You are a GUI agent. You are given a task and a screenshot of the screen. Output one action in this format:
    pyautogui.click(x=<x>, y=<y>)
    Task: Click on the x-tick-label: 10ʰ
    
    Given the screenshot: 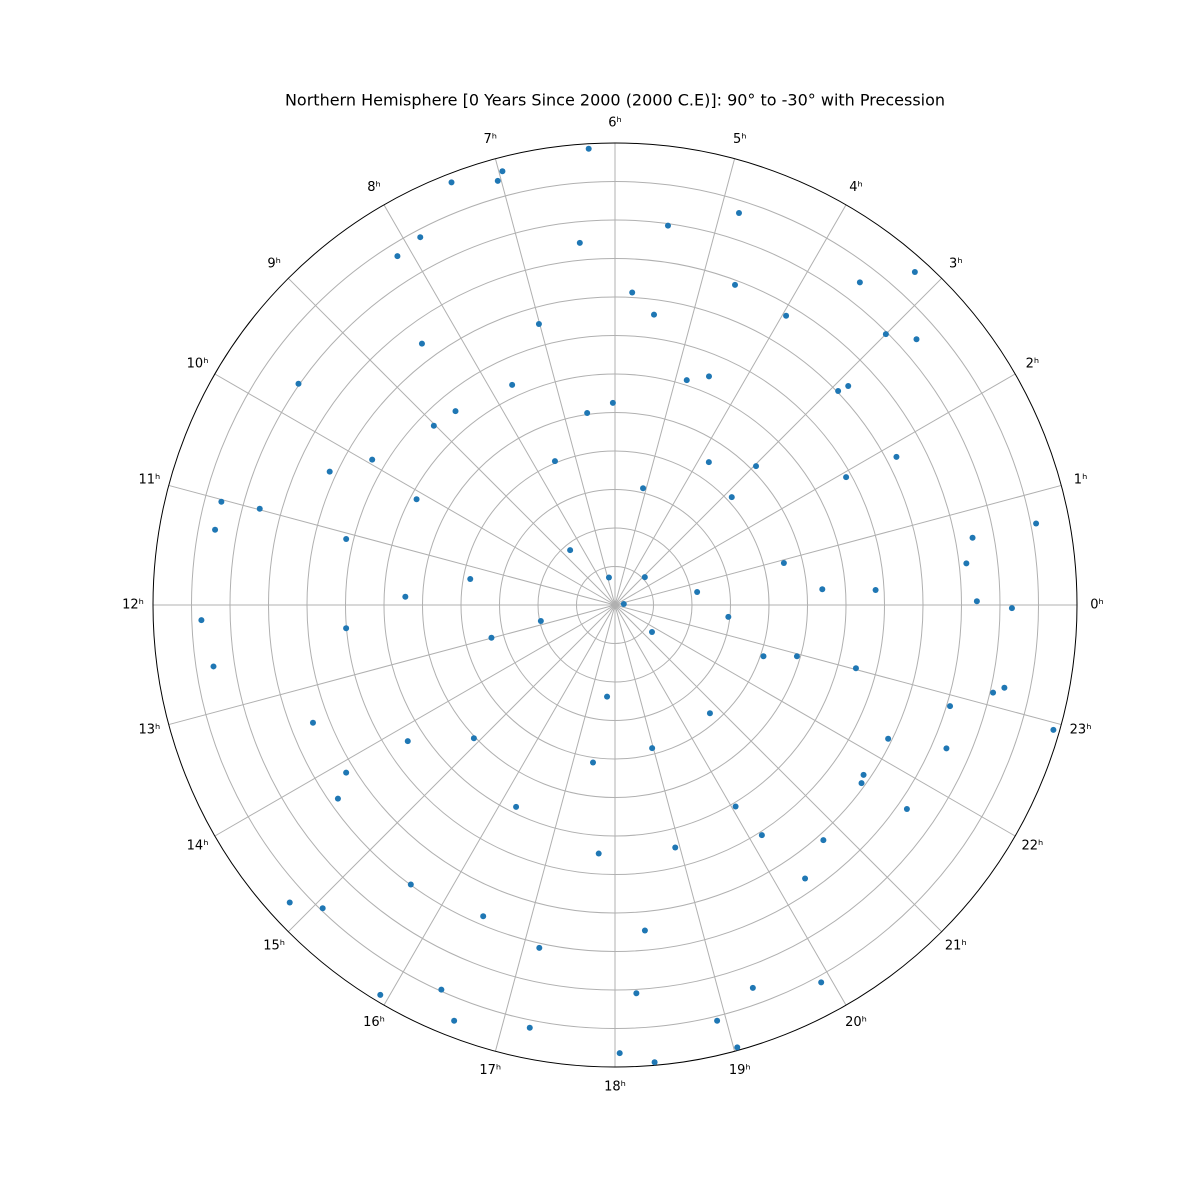 What is the action you would take?
    pyautogui.click(x=198, y=364)
    